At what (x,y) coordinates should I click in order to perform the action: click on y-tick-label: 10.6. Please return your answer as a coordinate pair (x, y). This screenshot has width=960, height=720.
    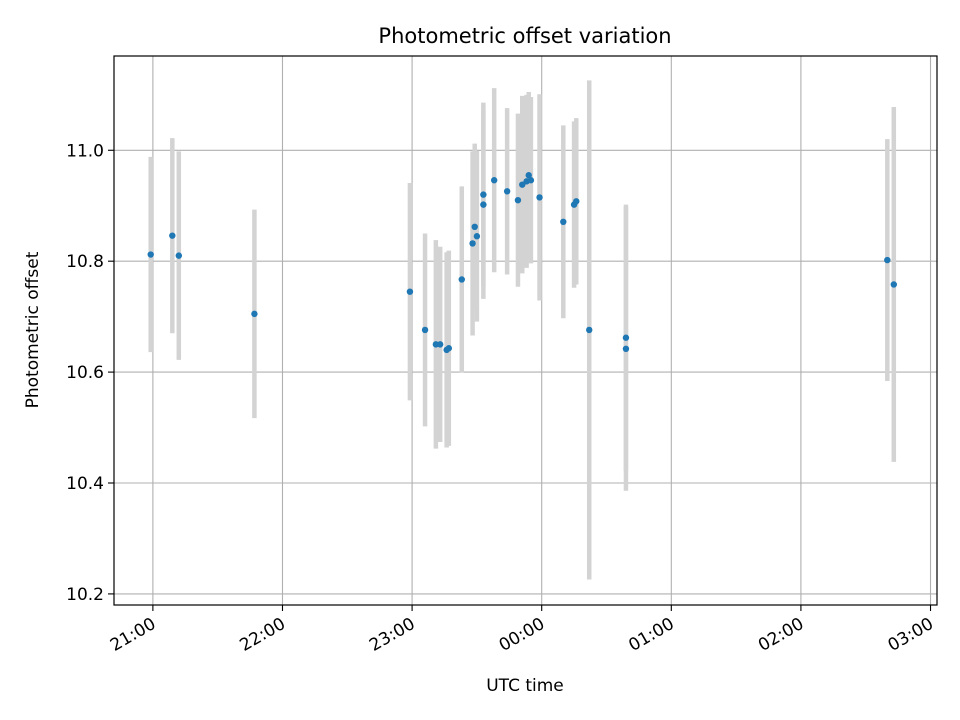
    Looking at the image, I should click on (85, 373).